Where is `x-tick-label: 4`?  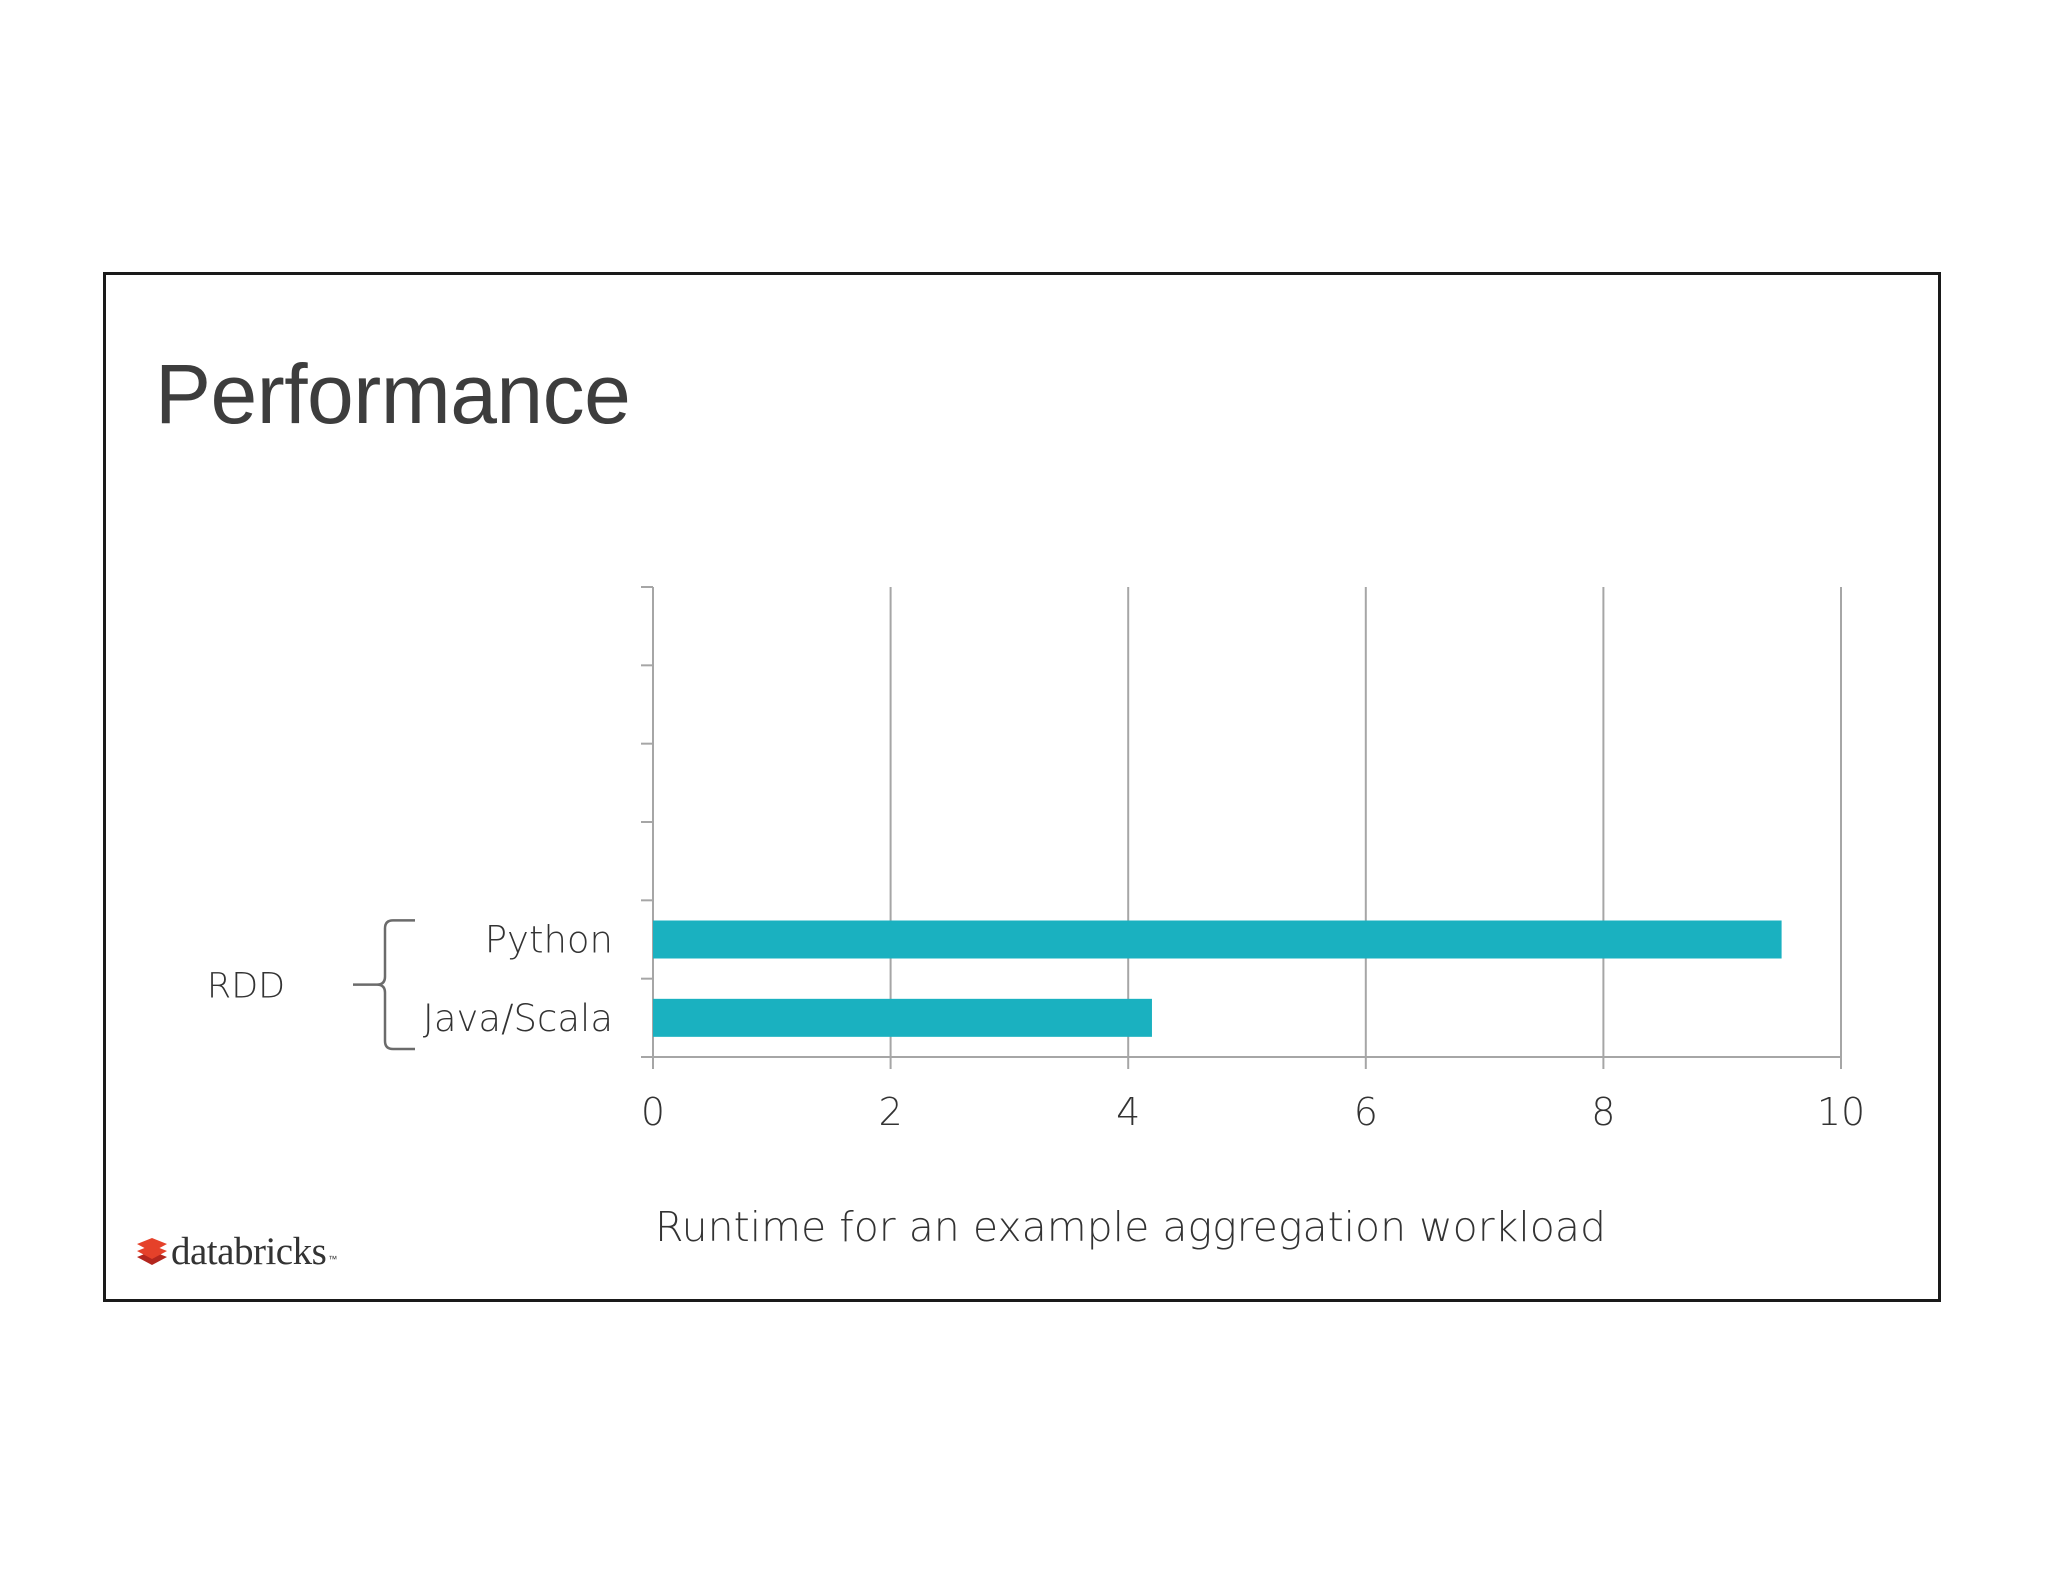 x-tick-label: 4 is located at coordinates (1128, 1112).